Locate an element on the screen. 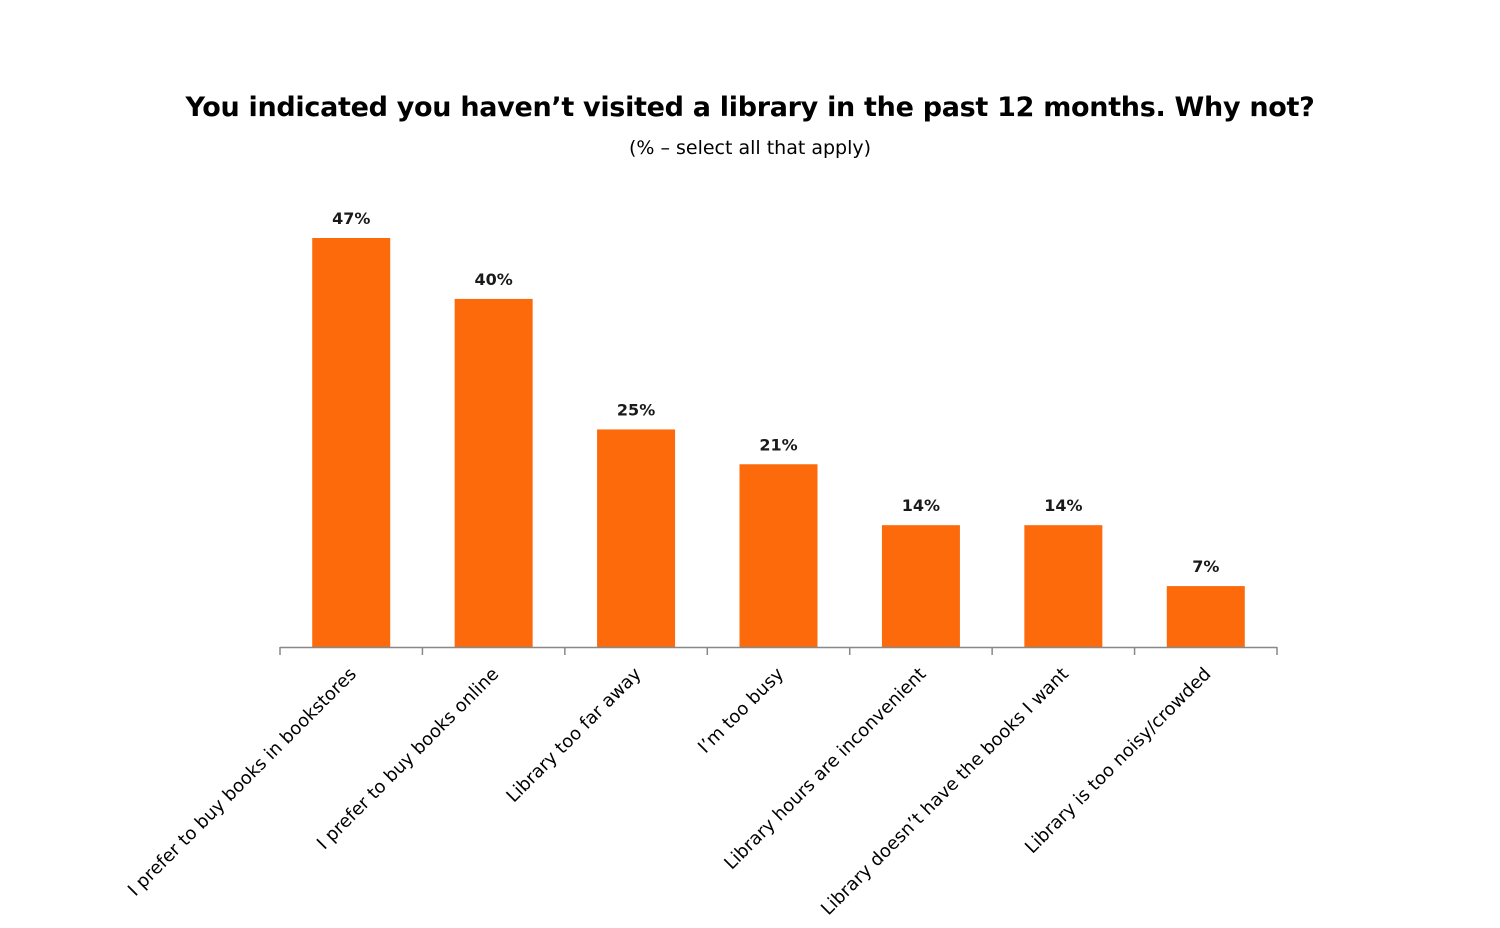 The height and width of the screenshot is (928, 1500). data-label-1: 47% is located at coordinates (351, 218).